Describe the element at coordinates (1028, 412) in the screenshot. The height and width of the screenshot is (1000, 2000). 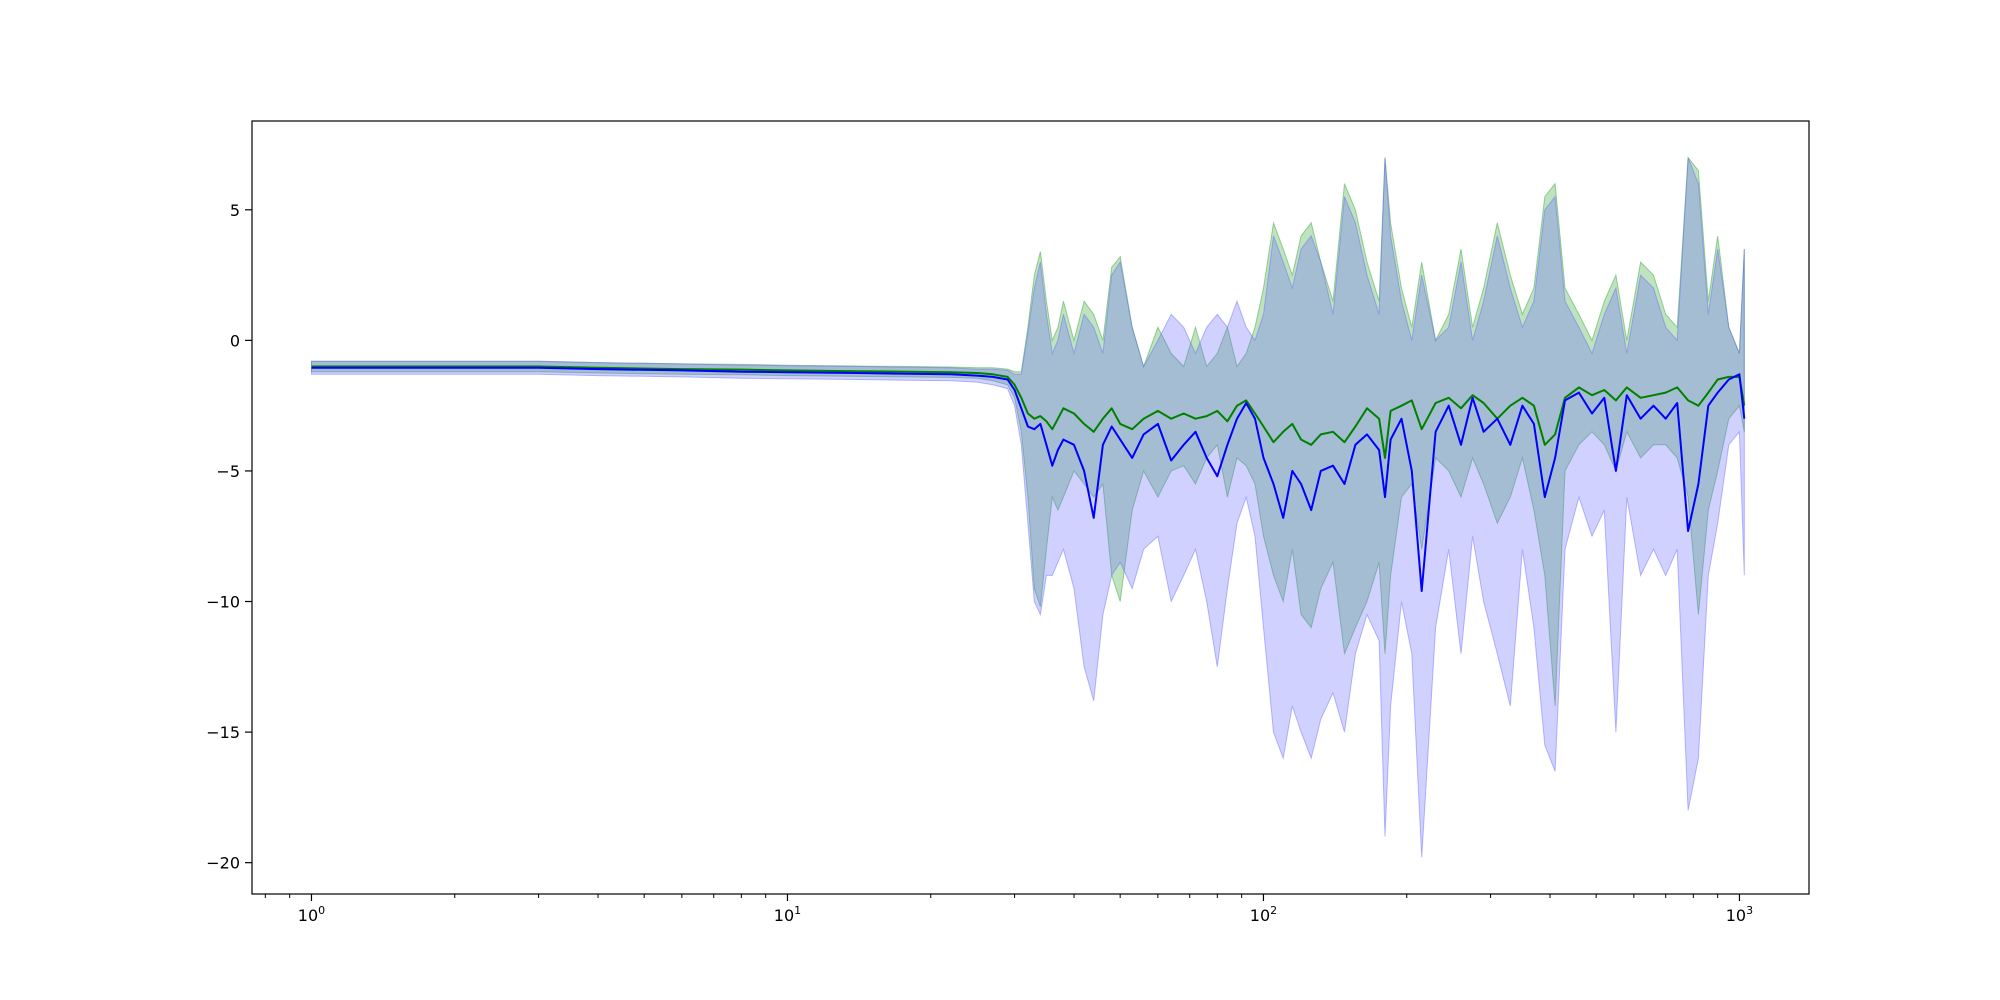
I see `series-1-line` at that location.